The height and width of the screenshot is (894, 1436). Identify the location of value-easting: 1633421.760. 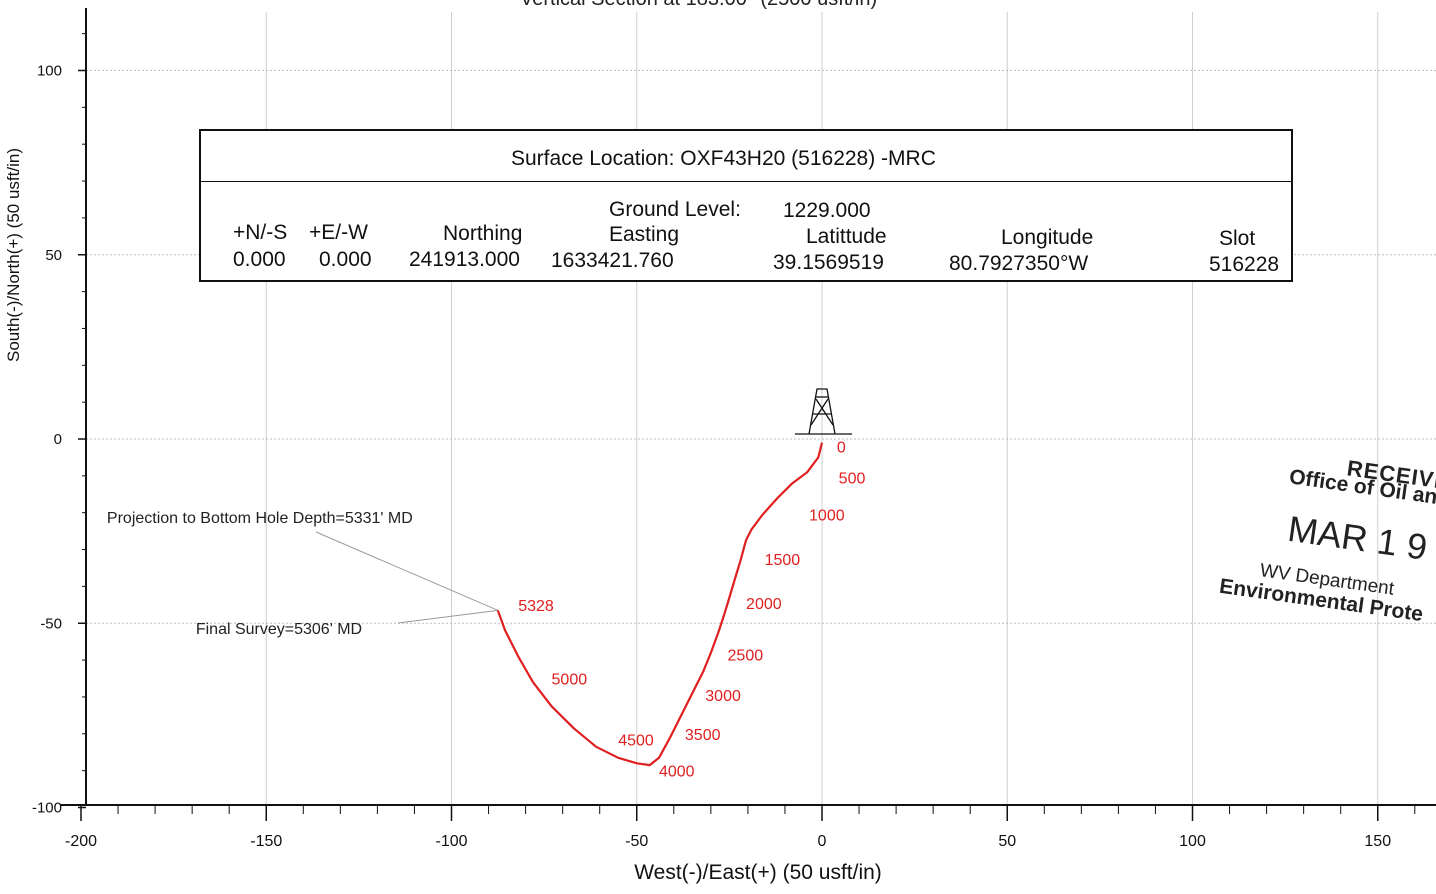
(612, 260).